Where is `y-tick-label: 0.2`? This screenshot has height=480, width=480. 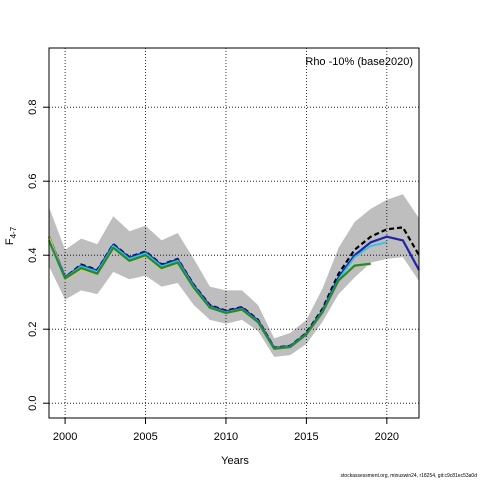 y-tick-label: 0.2 is located at coordinates (33, 329).